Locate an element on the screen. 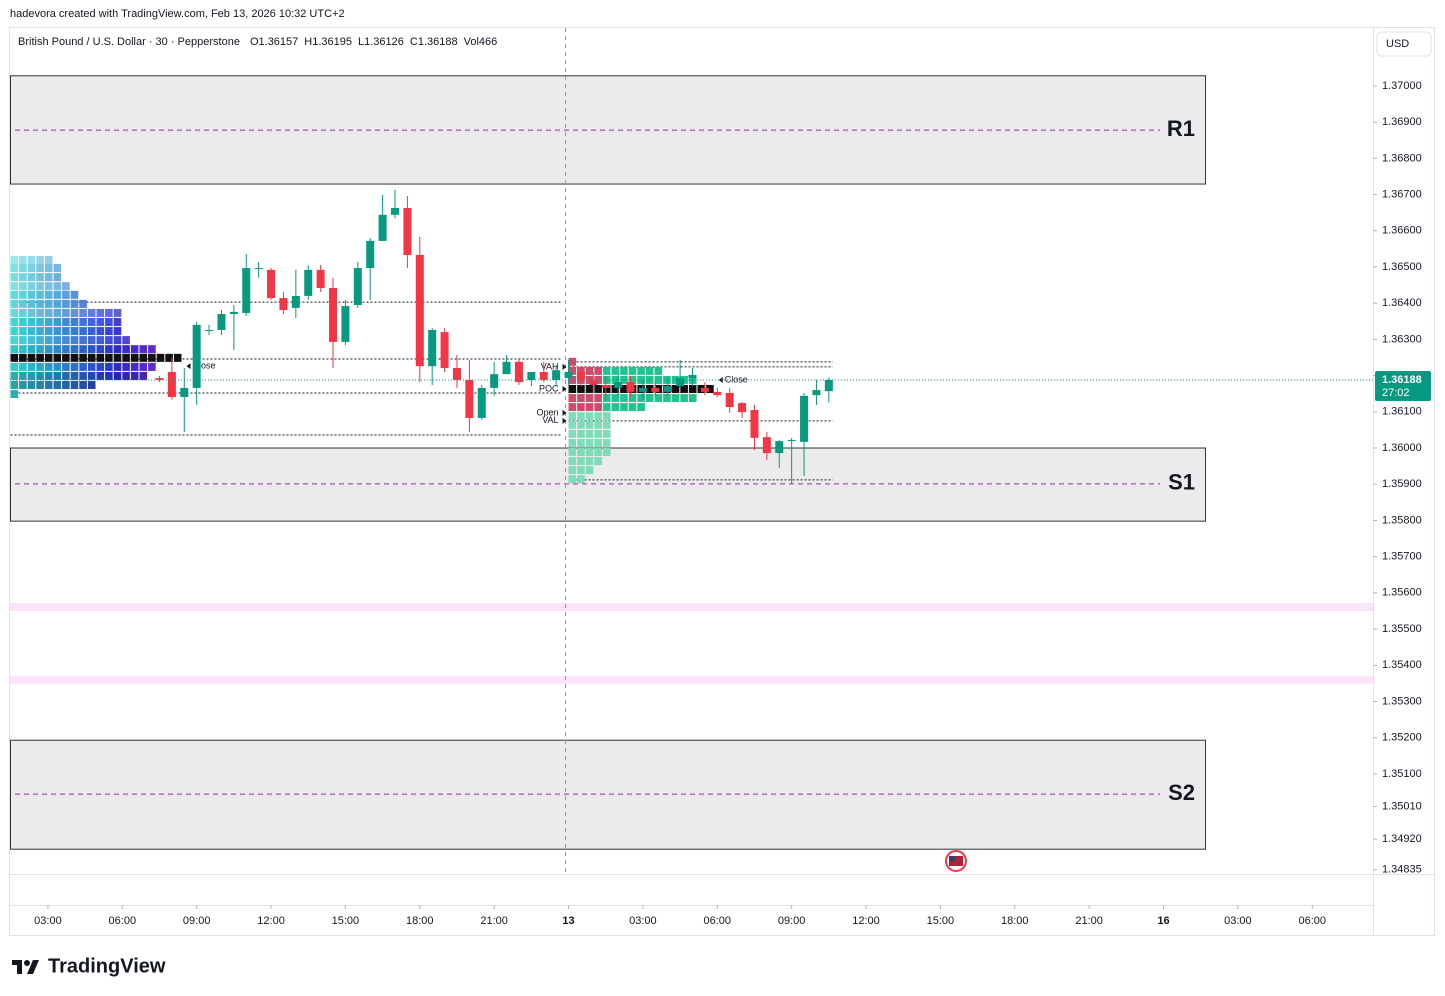 Image resolution: width=1445 pixels, height=996 pixels. marker-label: POC is located at coordinates (549, 388).